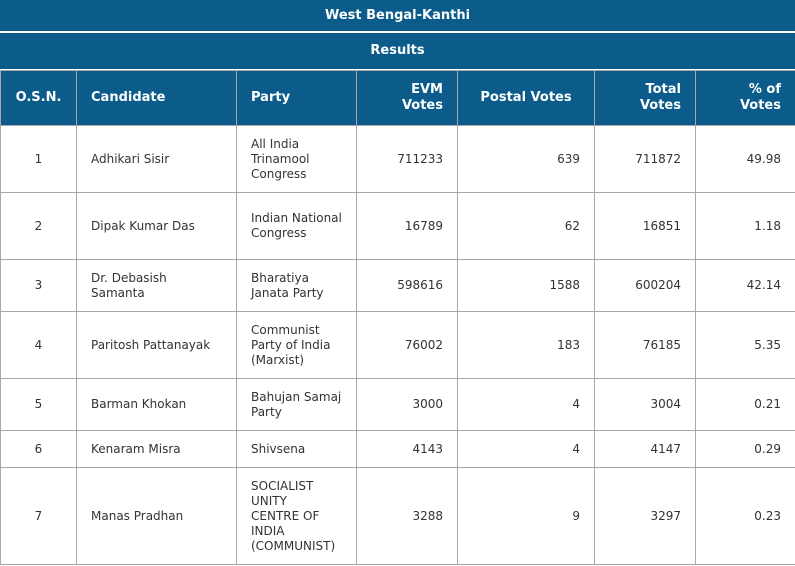  I want to click on cell-pct-votes: 0.23, so click(745, 516).